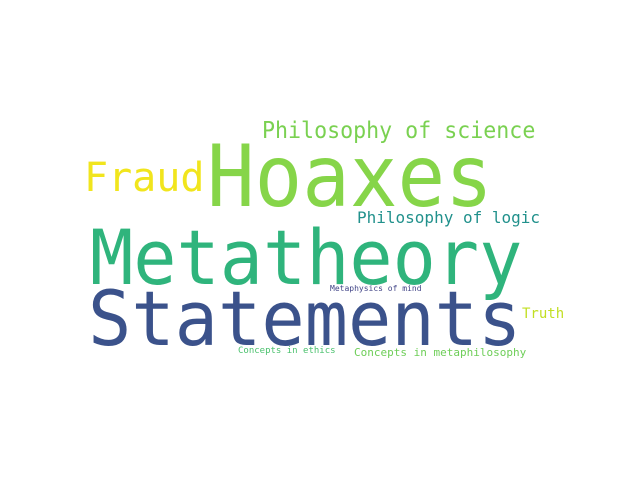 This screenshot has height=480, width=640. Describe the element at coordinates (543, 314) in the screenshot. I see `word-truth: Truth` at that location.